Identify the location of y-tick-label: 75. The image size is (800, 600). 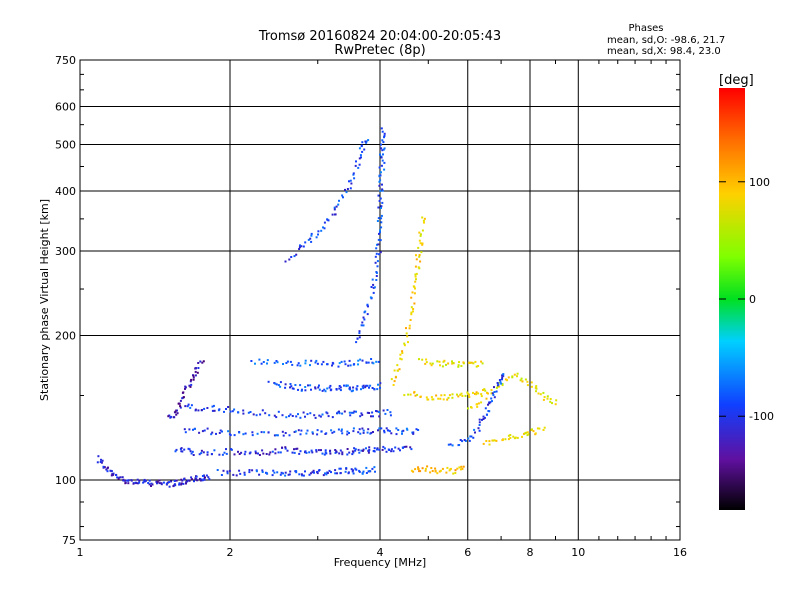
(69, 540).